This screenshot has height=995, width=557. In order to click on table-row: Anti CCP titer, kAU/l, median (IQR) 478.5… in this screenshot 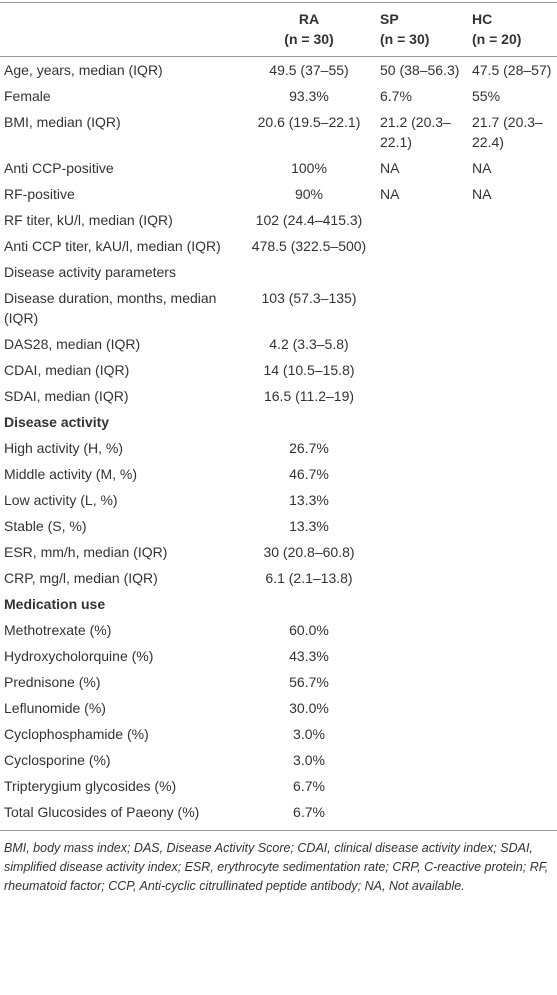, I will do `click(278, 246)`.